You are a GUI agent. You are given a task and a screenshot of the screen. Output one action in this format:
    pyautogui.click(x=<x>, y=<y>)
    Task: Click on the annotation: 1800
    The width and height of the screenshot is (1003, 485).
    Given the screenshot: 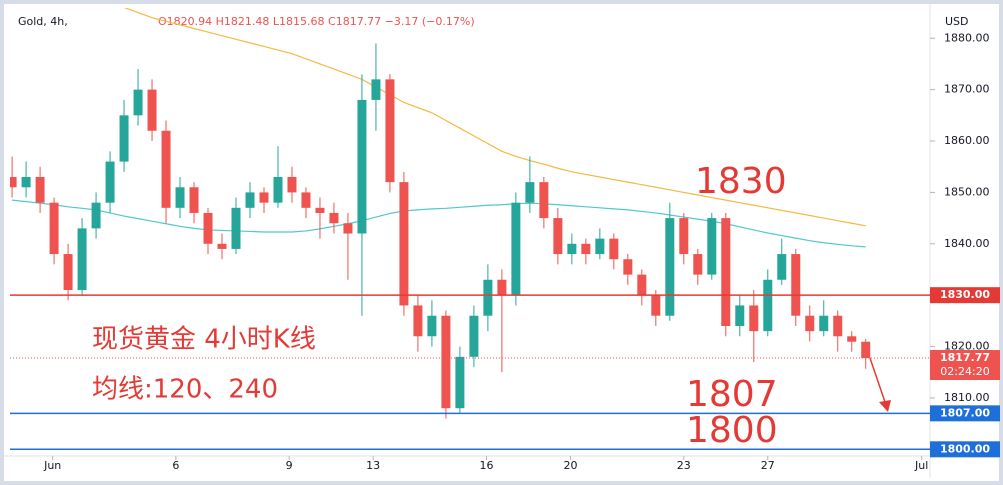 What is the action you would take?
    pyautogui.click(x=732, y=430)
    